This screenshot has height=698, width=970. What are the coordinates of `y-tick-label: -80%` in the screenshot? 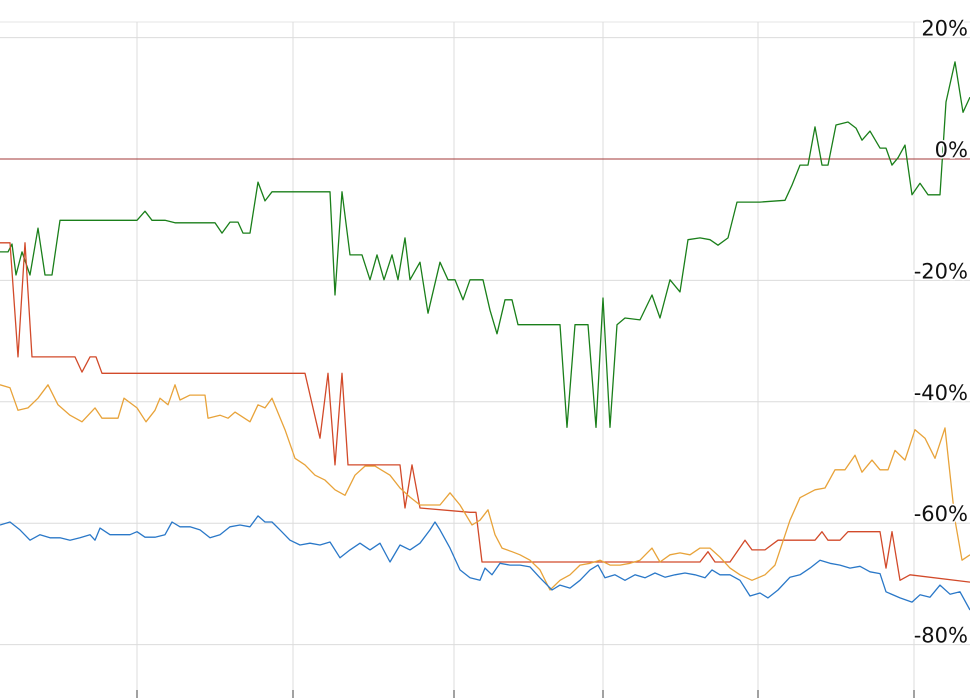 It's located at (941, 636).